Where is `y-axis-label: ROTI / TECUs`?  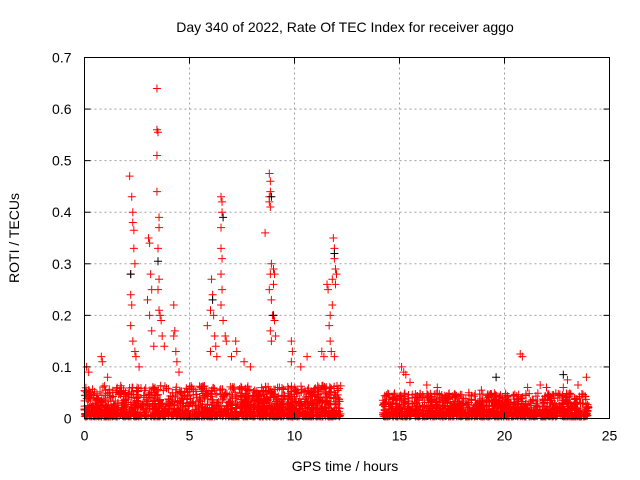 y-axis-label: ROTI / TECUs is located at coordinates (14, 238).